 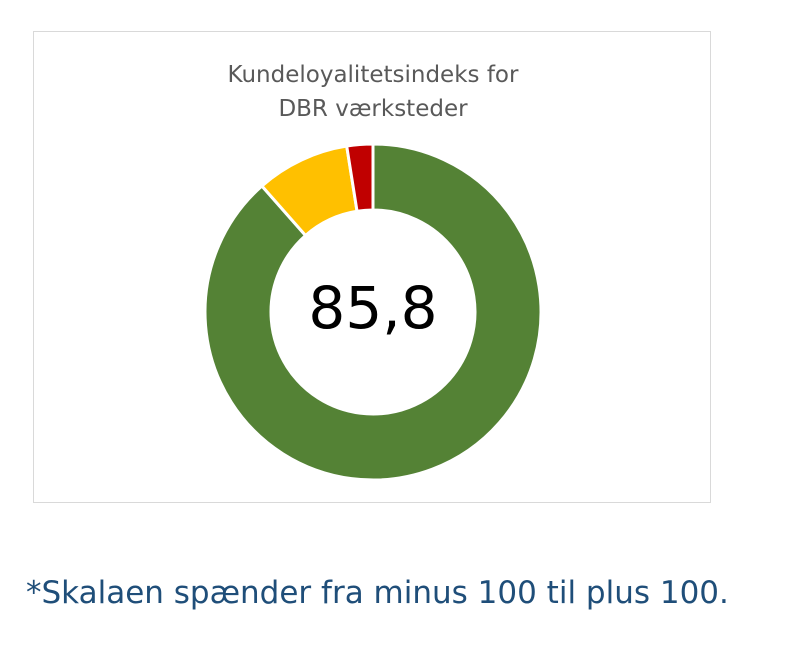 I want to click on donut-center-value: 85,8, so click(x=373, y=308).